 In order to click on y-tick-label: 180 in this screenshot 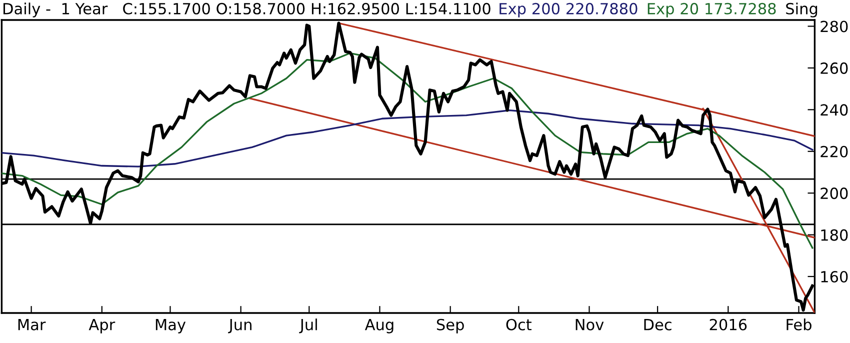, I will do `click(834, 235)`.